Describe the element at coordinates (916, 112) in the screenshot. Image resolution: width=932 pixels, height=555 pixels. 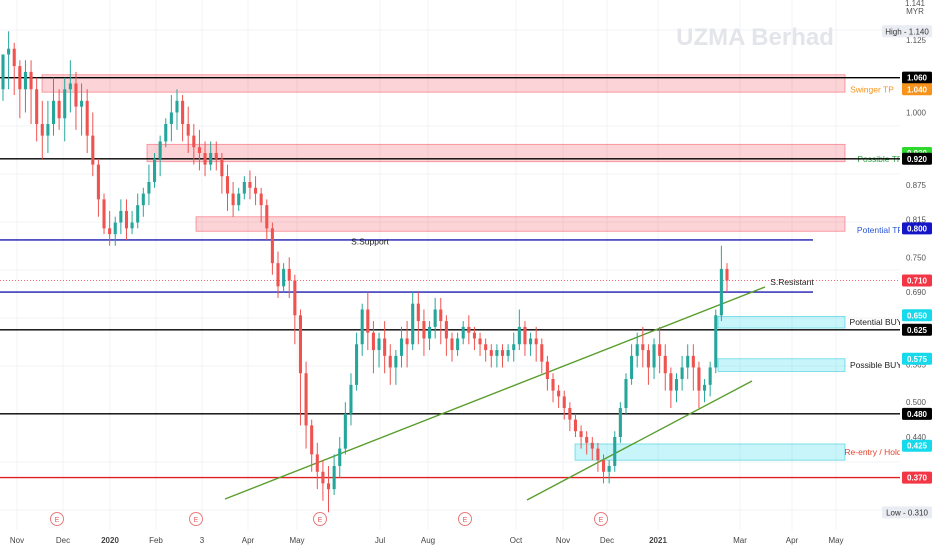
I see `price-tick-label: 1.000` at that location.